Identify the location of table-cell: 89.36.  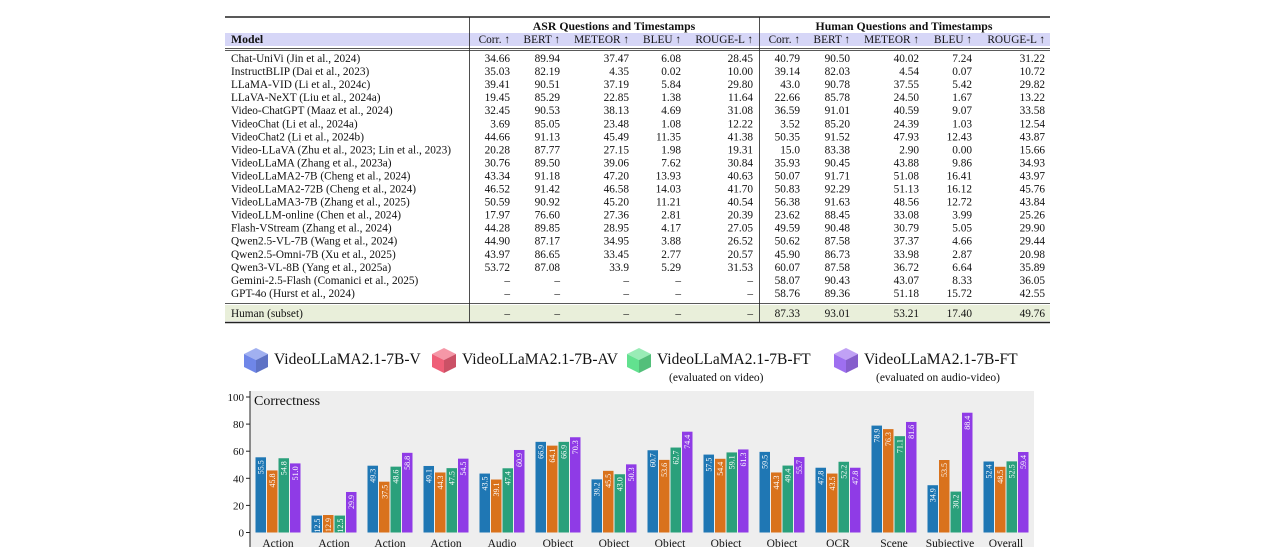
(838, 294).